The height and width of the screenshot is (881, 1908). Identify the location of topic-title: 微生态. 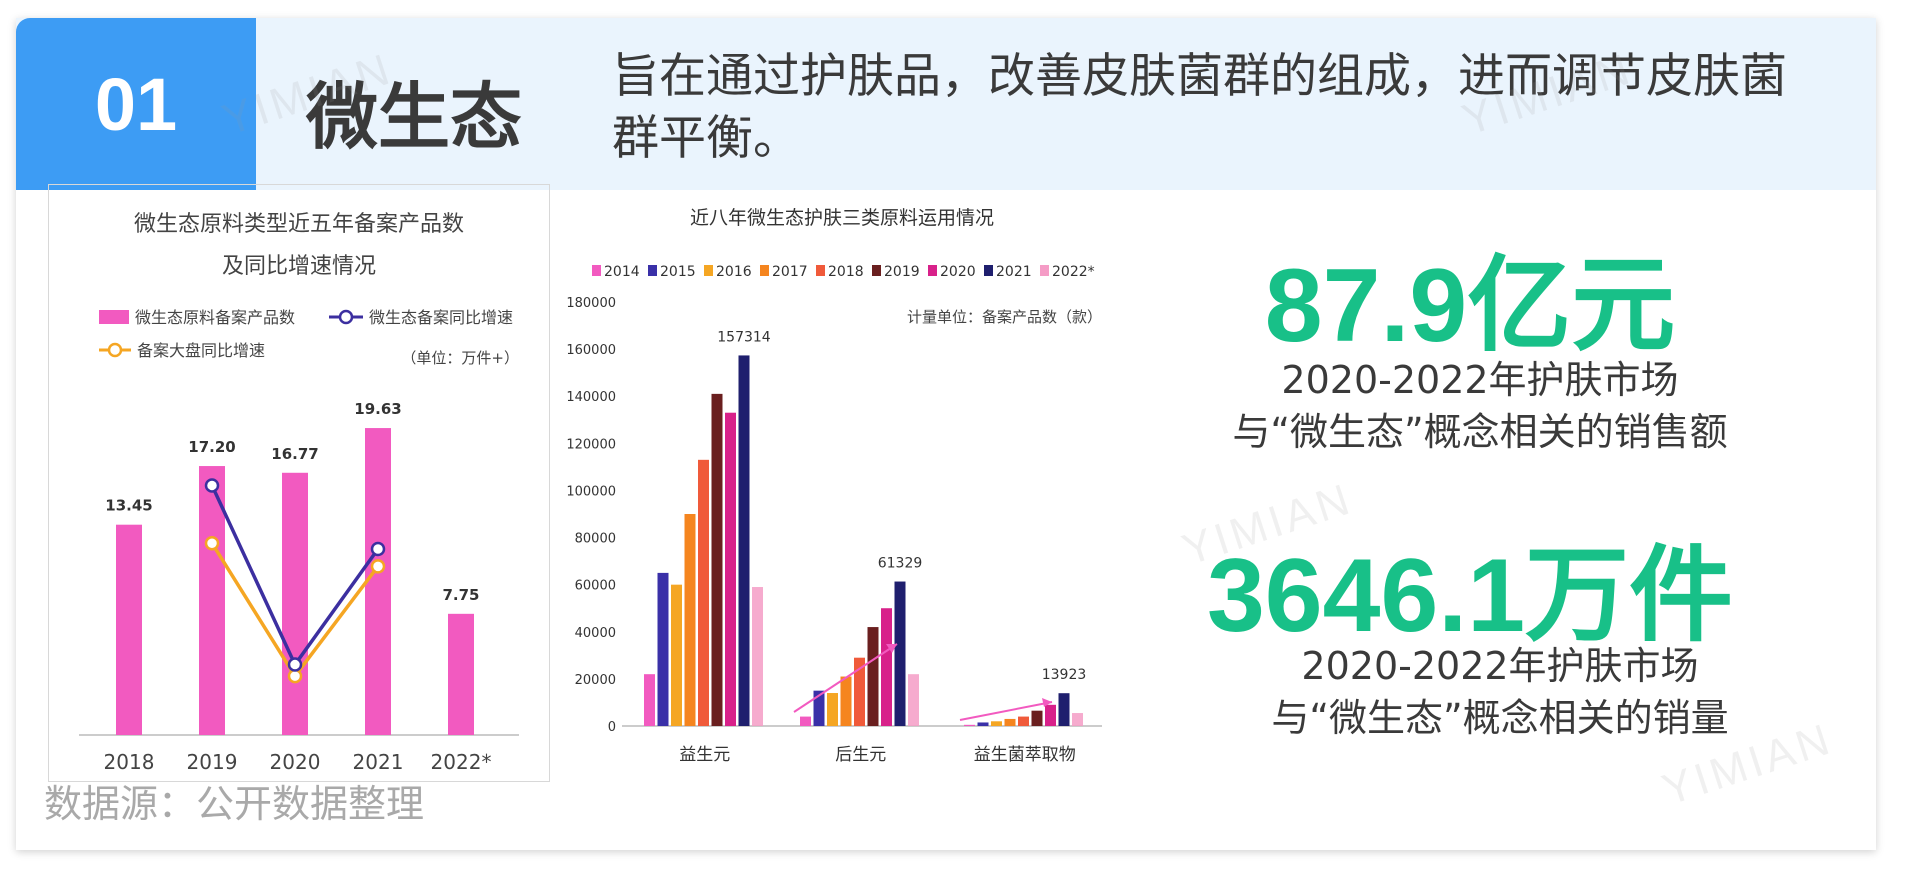
(414, 117).